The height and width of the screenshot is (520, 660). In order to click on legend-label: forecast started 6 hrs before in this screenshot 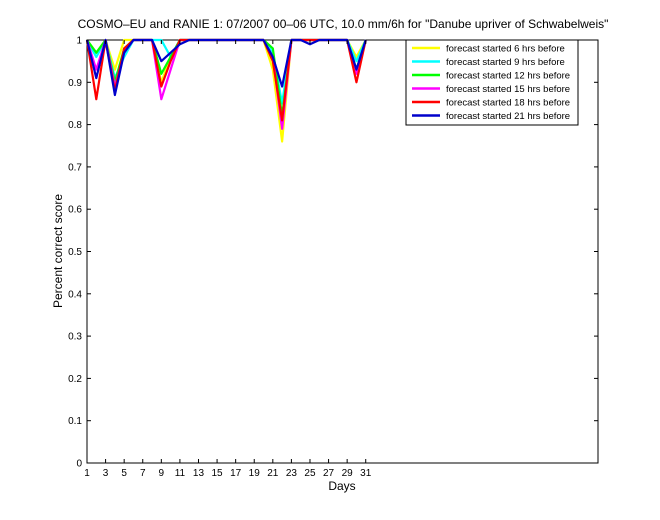, I will do `click(505, 49)`.